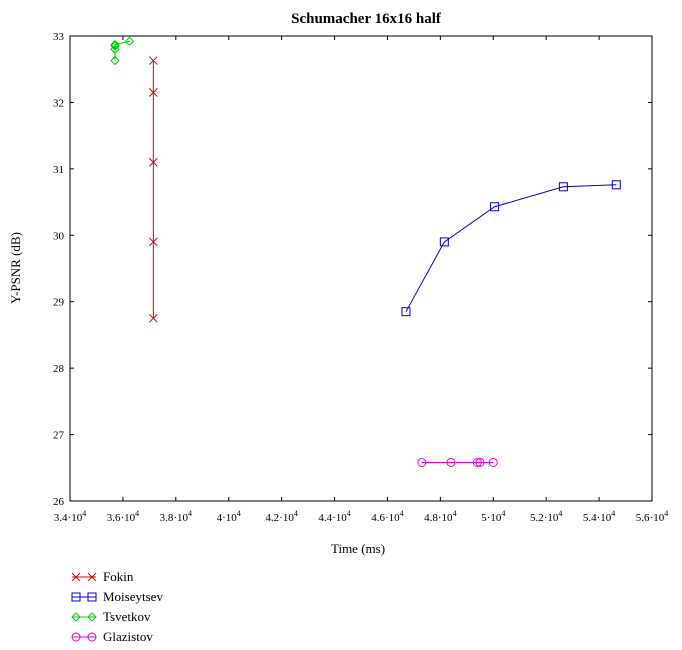 This screenshot has width=682, height=650. I want to click on x-tick-label-mantissa: 5·10, so click(491, 518).